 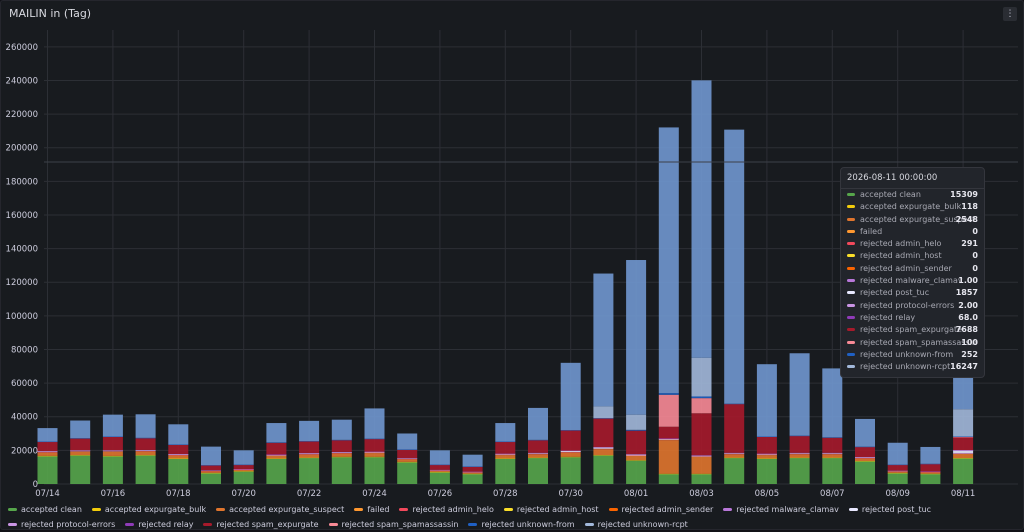 I want to click on legend-item: failed, so click(x=371, y=509).